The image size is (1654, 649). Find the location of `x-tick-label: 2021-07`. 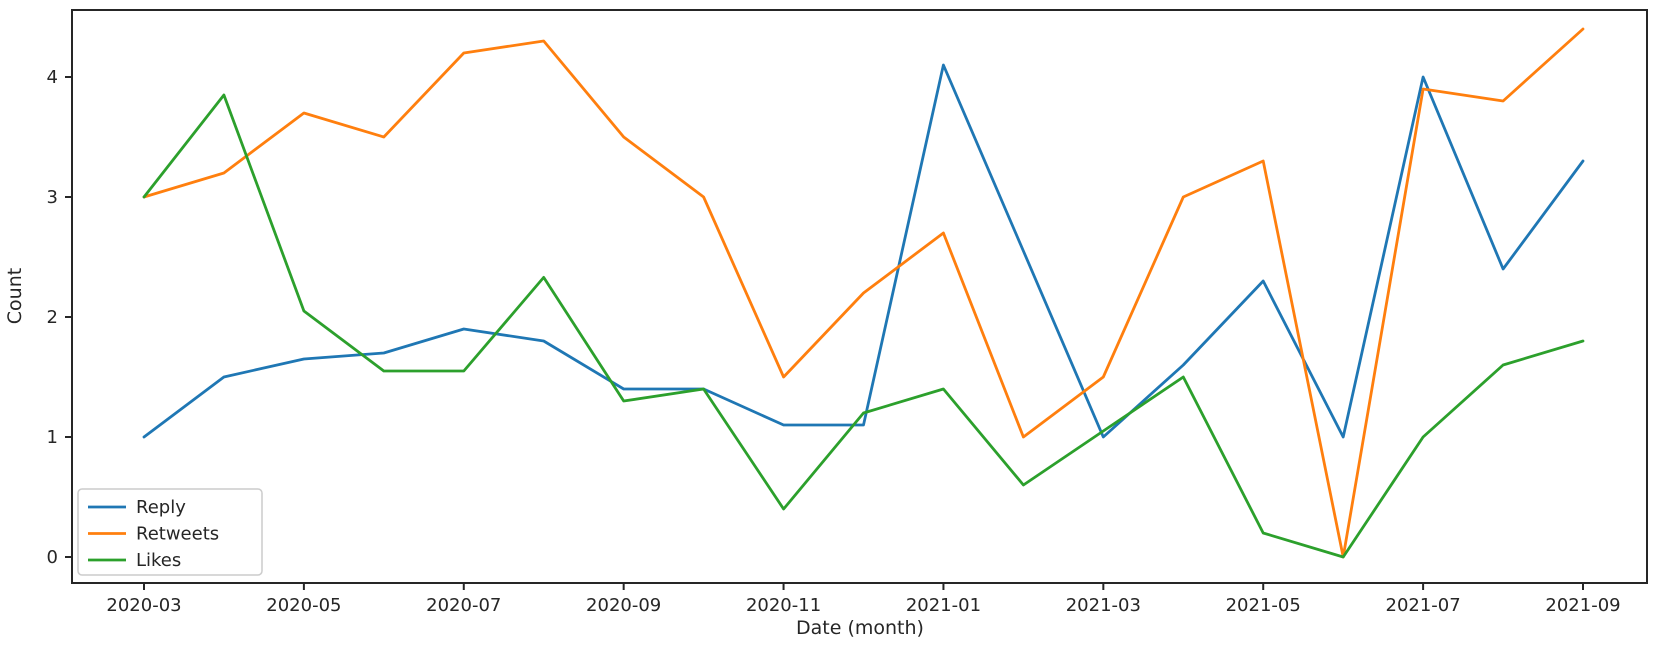

x-tick-label: 2021-07 is located at coordinates (1423, 605).